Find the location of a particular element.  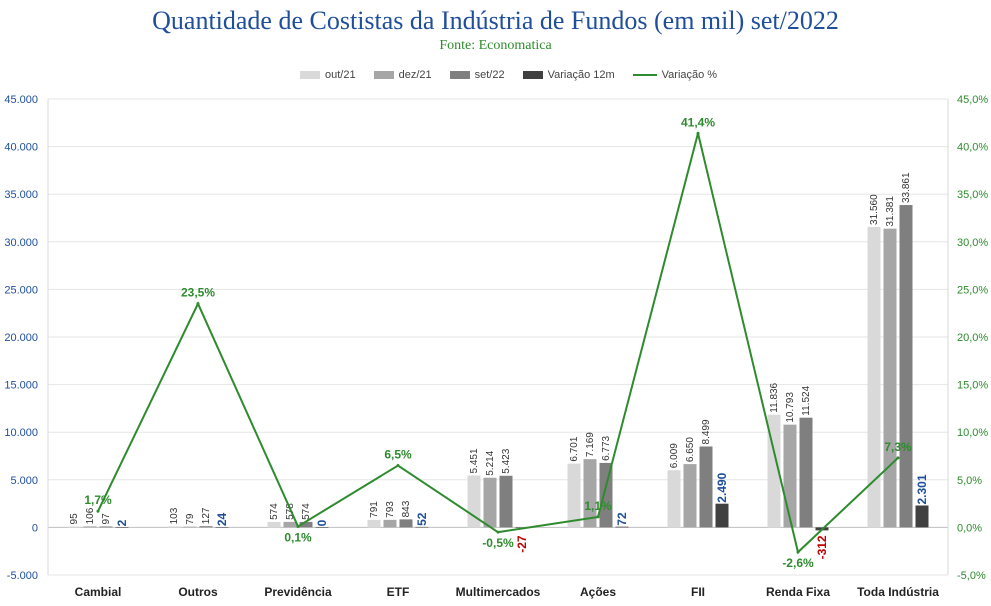

y-right-tick-label: 25,0% is located at coordinates (972, 290).